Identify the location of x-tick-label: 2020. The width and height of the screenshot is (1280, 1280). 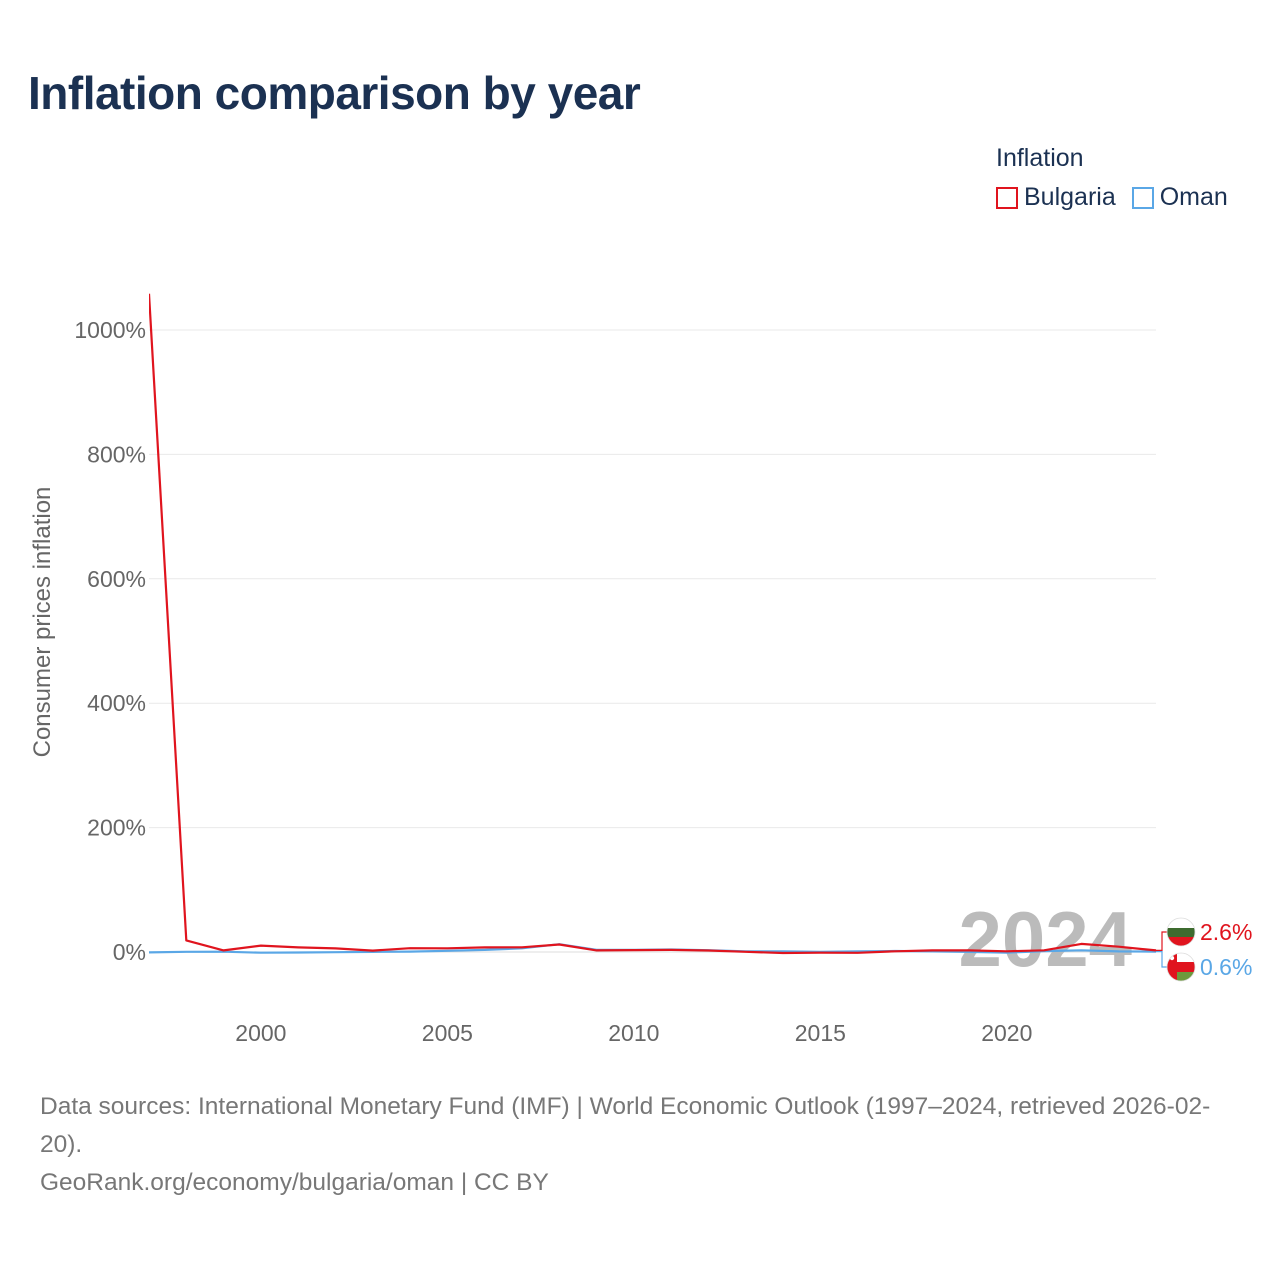
(1006, 1033).